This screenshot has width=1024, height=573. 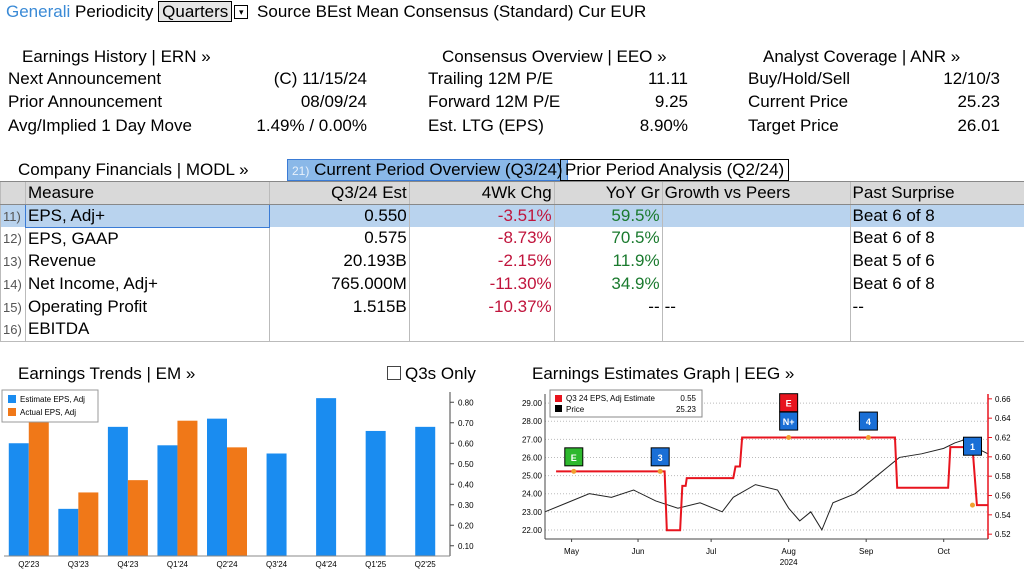 What do you see at coordinates (301, 171) in the screenshot?
I see `tab-current-num: 21)` at bounding box center [301, 171].